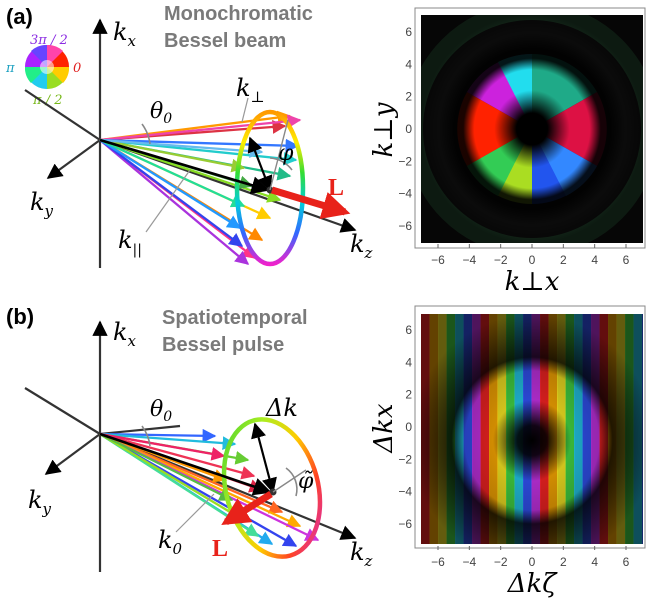 Image resolution: width=653 pixels, height=604 pixels. I want to click on k0-label: k0, so click(170, 542).